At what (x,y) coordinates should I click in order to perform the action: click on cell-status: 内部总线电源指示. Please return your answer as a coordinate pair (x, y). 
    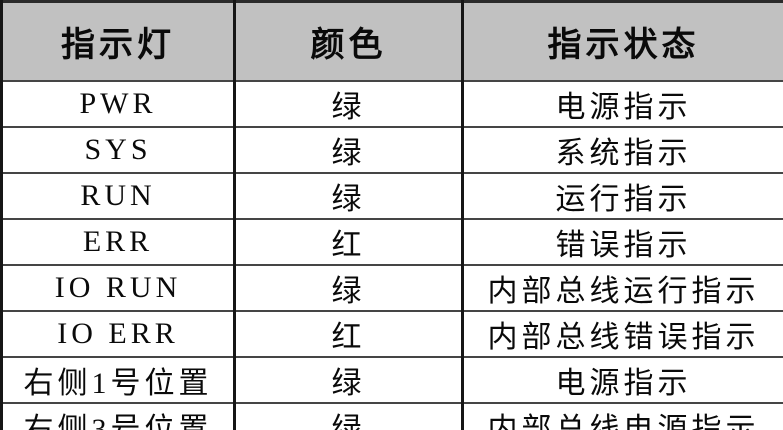
    Looking at the image, I should click on (622, 416).